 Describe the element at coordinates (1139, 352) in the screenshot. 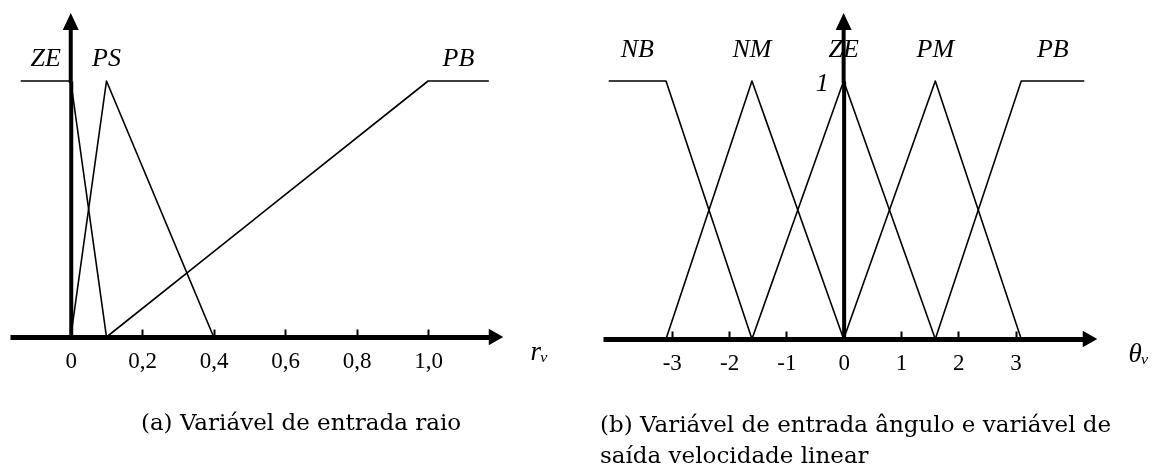

I see `x-axis-title: θᵥ` at that location.